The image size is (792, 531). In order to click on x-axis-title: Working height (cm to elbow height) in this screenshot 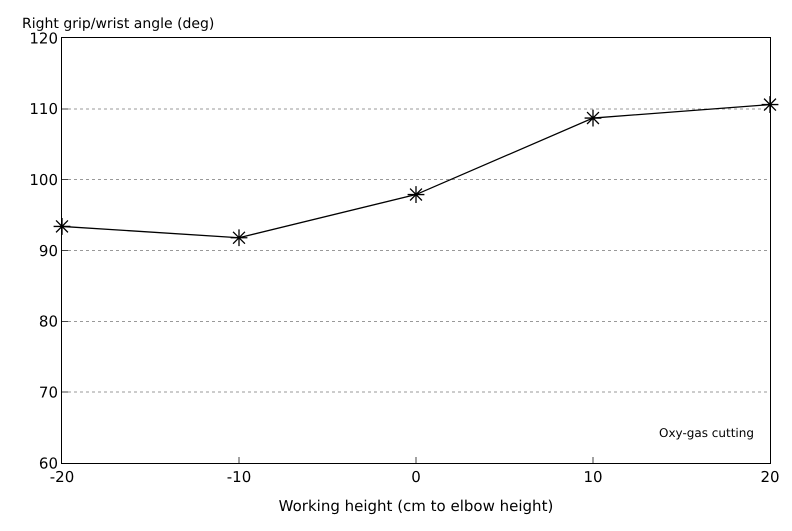, I will do `click(416, 506)`.